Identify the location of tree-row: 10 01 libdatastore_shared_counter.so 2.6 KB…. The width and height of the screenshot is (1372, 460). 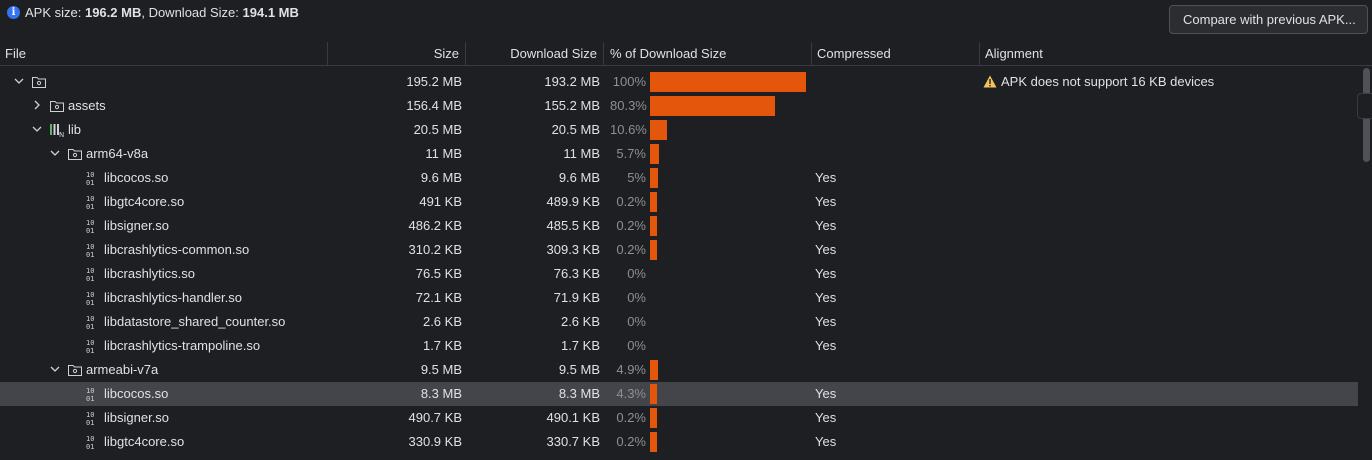
(679, 322).